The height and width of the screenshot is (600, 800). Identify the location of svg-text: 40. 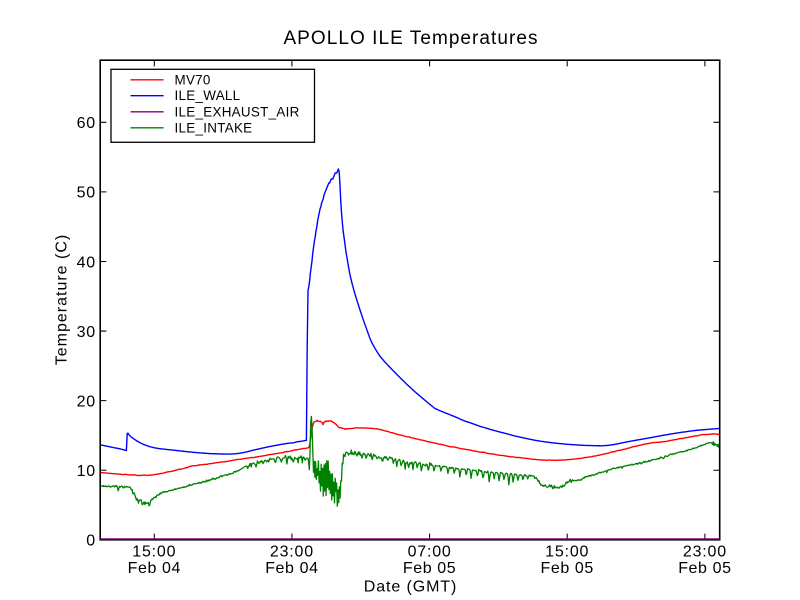
(86, 262).